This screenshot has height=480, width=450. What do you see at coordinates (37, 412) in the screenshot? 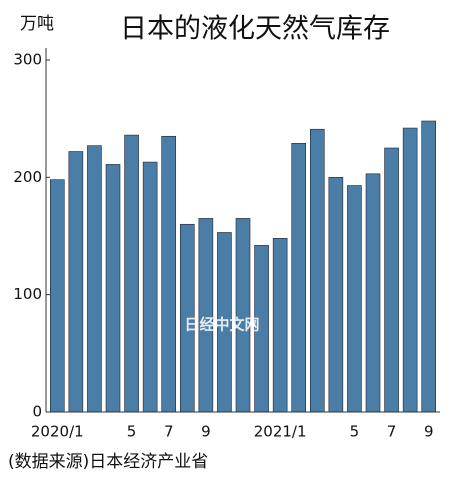
I see `y-tick-label: 0` at bounding box center [37, 412].